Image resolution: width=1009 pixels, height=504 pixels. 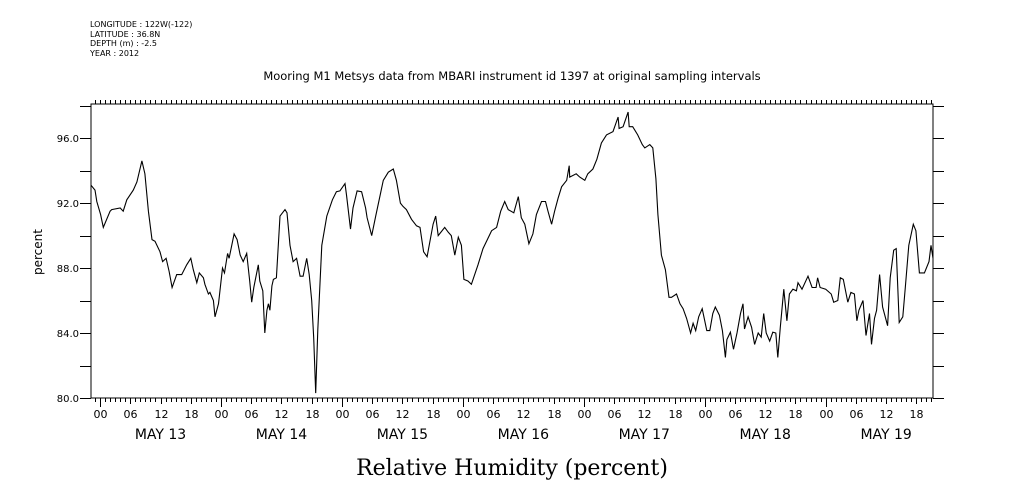 What do you see at coordinates (68, 269) in the screenshot?
I see `y-tick-label: 88.0` at bounding box center [68, 269].